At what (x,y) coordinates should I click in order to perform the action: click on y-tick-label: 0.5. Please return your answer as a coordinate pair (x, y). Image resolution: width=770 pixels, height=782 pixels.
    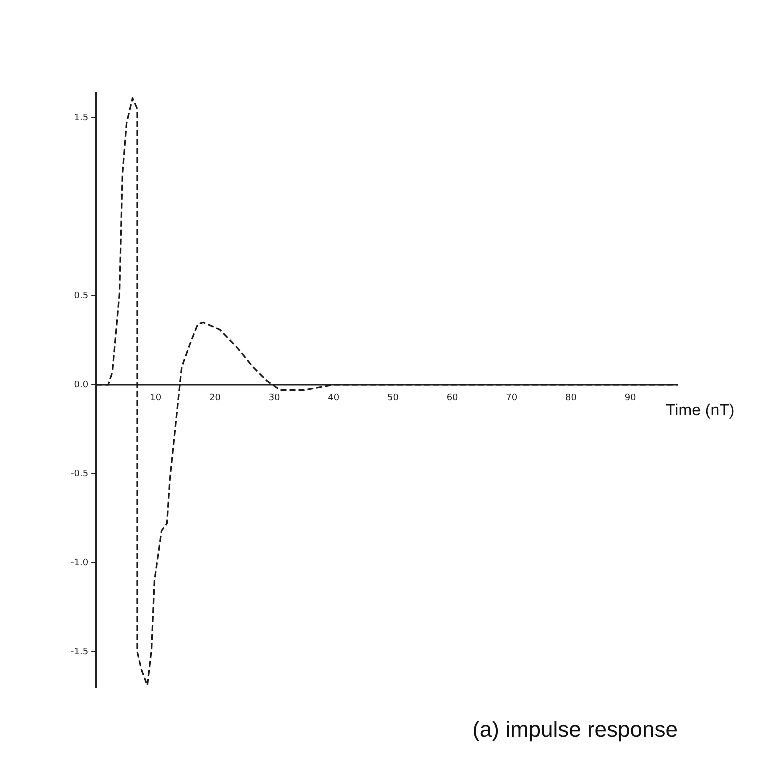
    Looking at the image, I should click on (81, 296).